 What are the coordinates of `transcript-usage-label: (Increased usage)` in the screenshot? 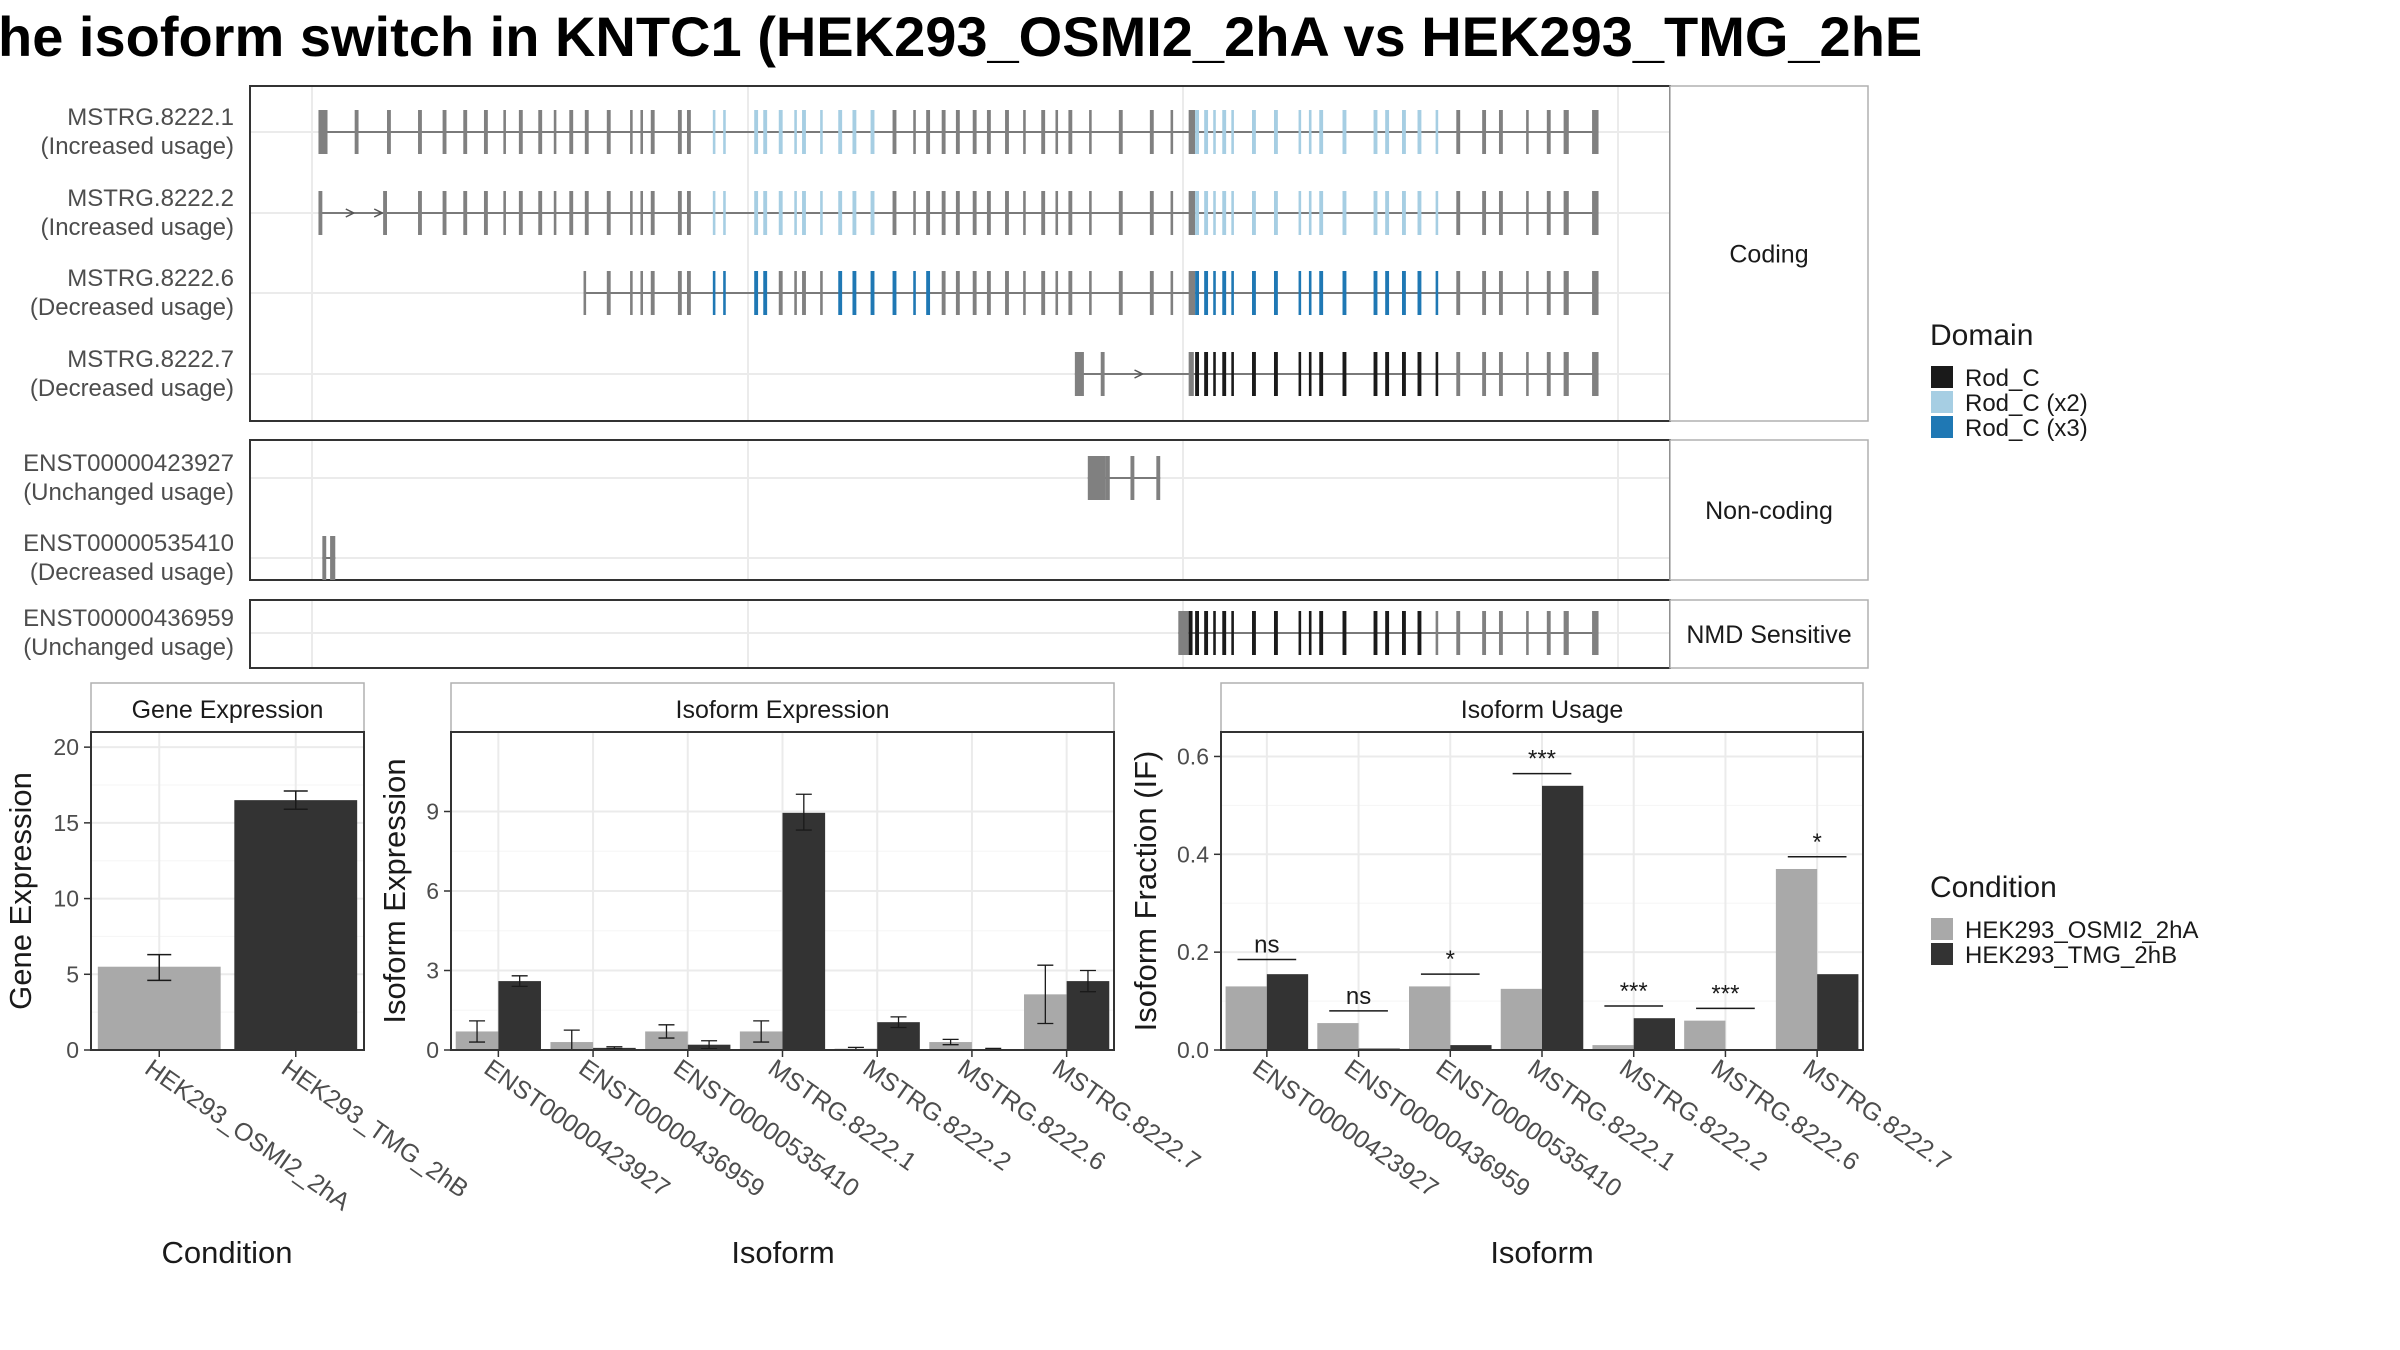 It's located at (137, 146).